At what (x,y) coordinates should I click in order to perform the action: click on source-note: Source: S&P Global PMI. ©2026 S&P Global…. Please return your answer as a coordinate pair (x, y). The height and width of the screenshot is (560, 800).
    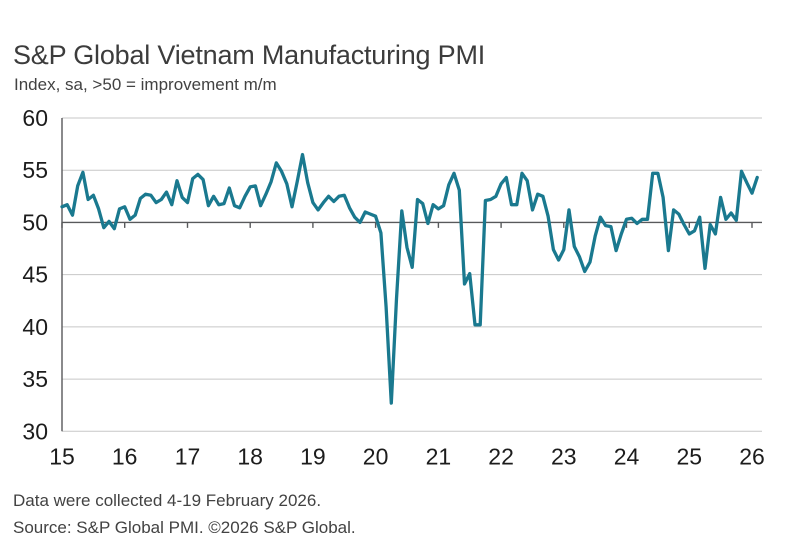
    Looking at the image, I should click on (184, 527).